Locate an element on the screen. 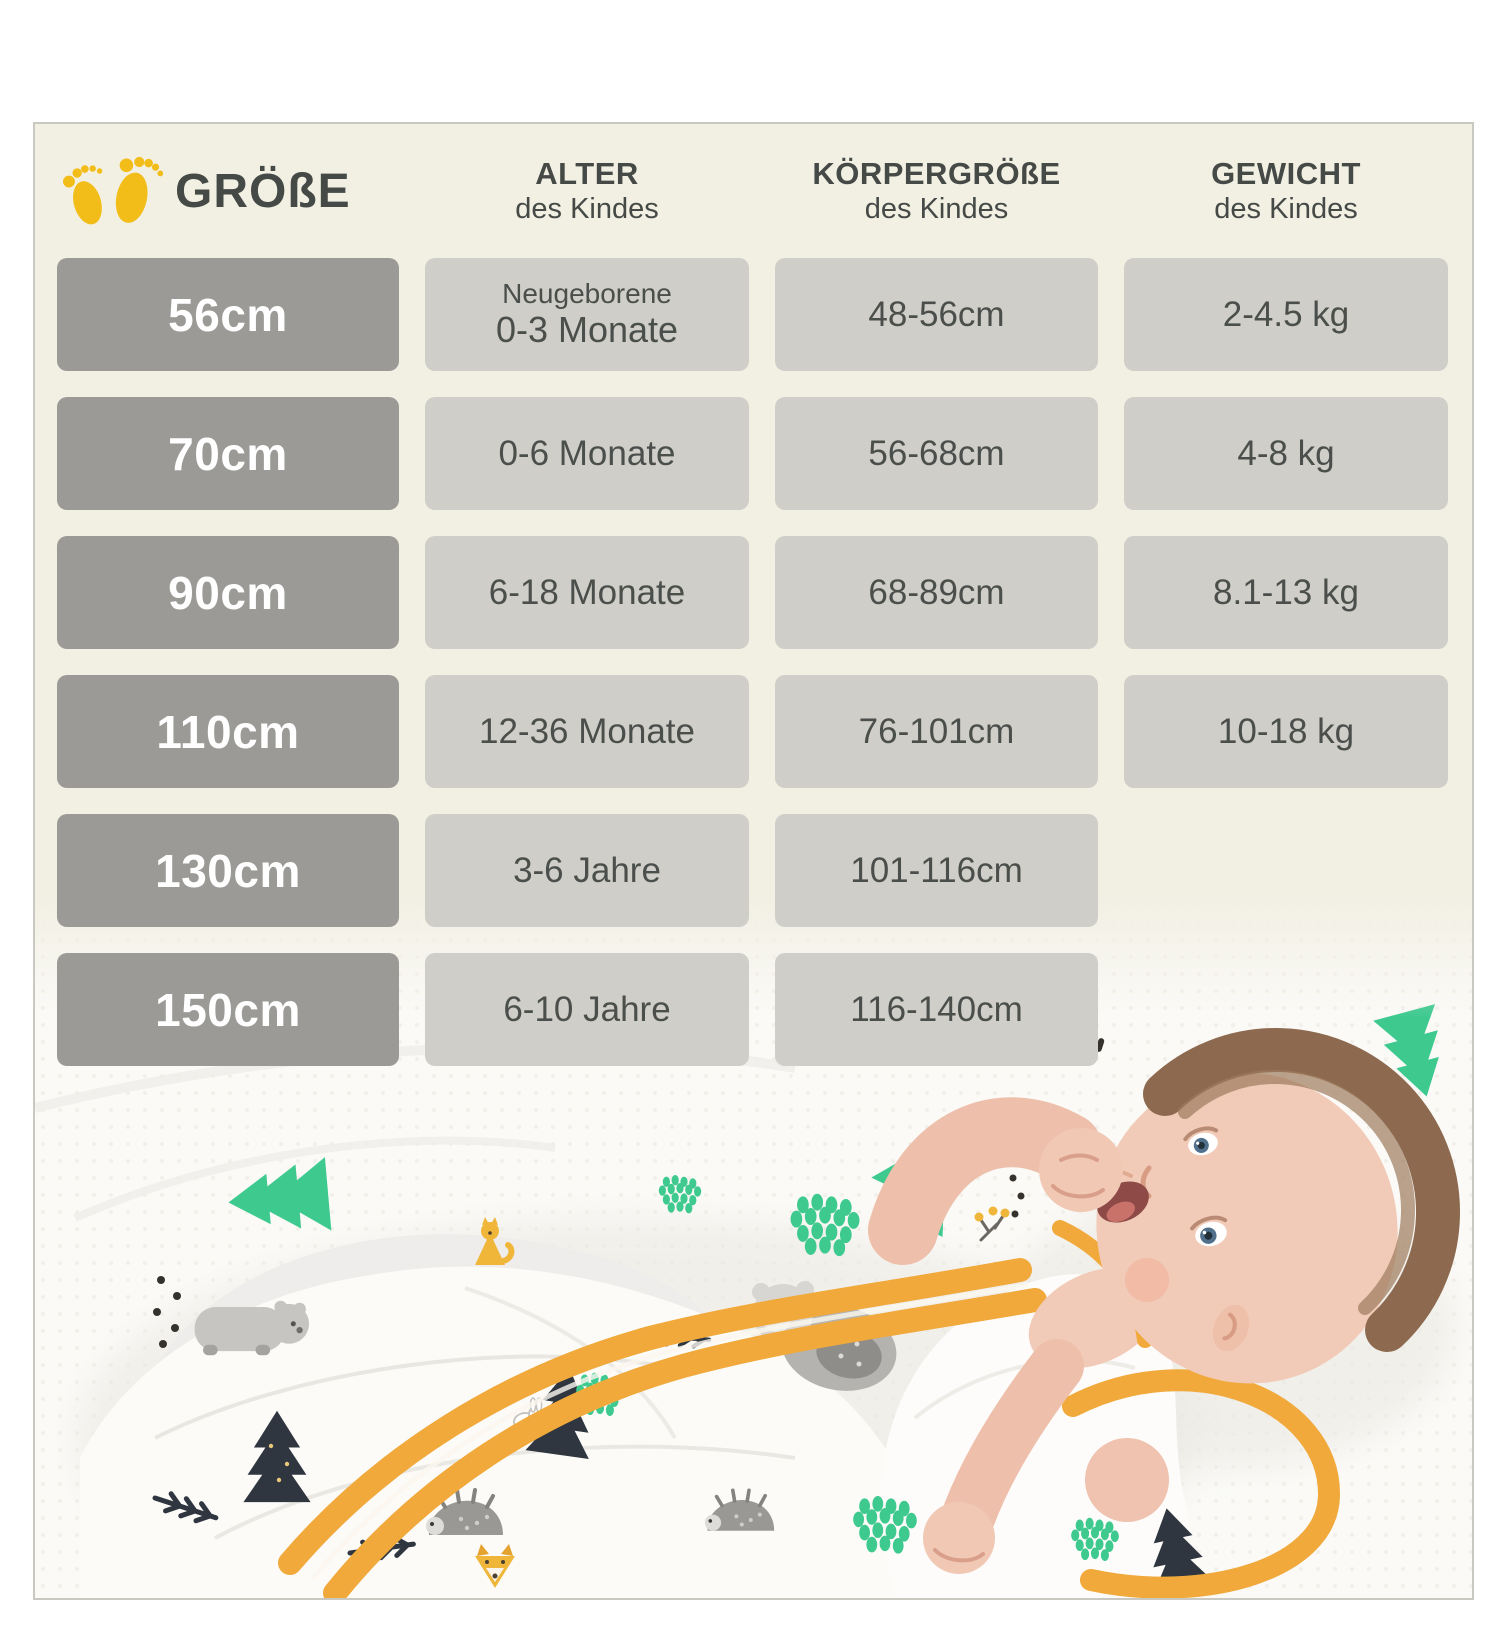 This screenshot has width=1511, height=1647. height-cell: 116-140cm is located at coordinates (936, 1009).